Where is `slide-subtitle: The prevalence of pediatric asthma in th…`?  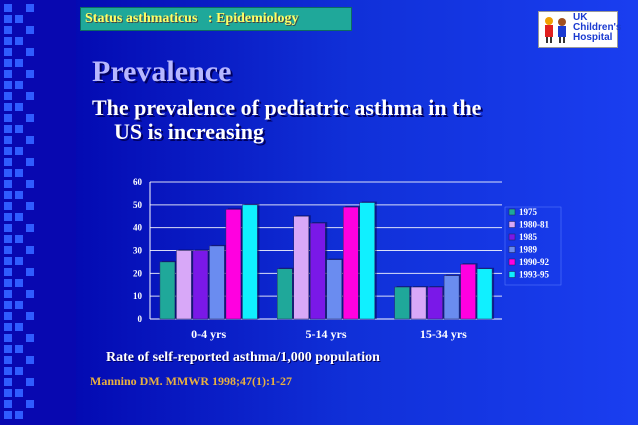
slide-subtitle: The prevalence of pediatric asthma in th… is located at coordinates (327, 120).